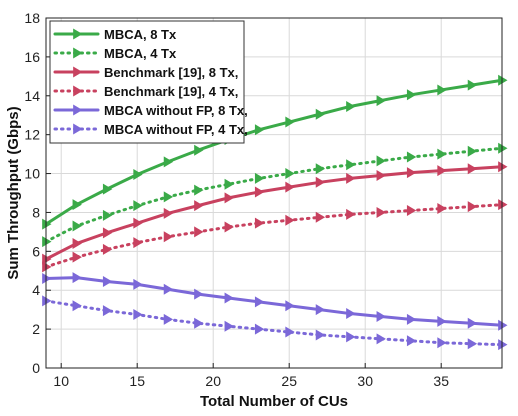 Image resolution: width=518 pixels, height=416 pixels. What do you see at coordinates (32, 57) in the screenshot?
I see `y-tick-label: 16` at bounding box center [32, 57].